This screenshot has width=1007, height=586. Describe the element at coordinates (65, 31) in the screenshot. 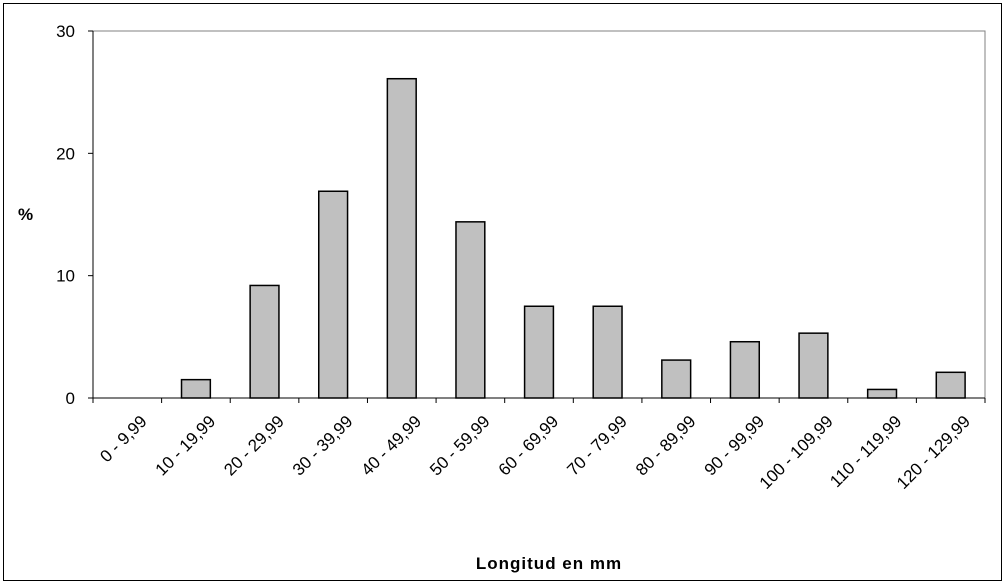

I see `y-tick-label: 30` at that location.